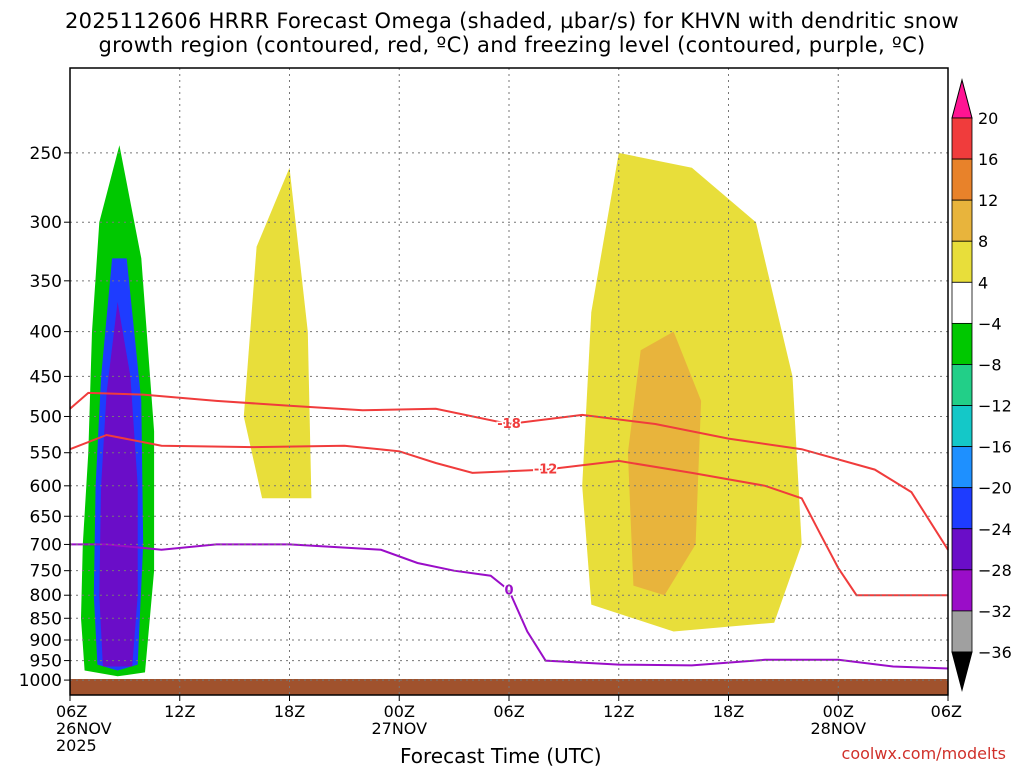  What do you see at coordinates (664, 463) in the screenshot?
I see `omega-region-descent-late-orange` at bounding box center [664, 463].